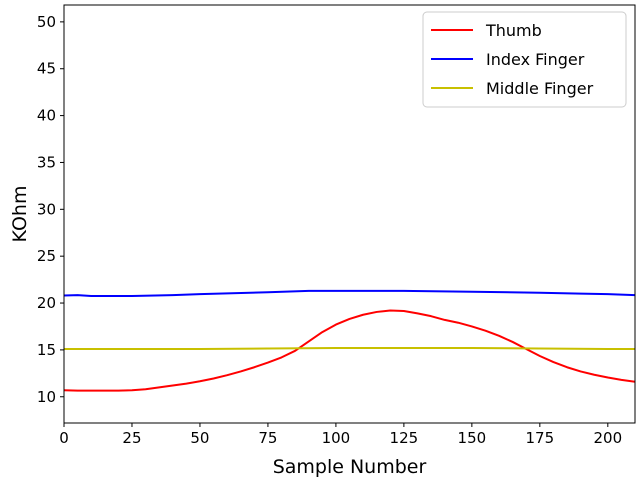 This screenshot has width=640, height=484. I want to click on legend-label: Middle Finger, so click(540, 88).